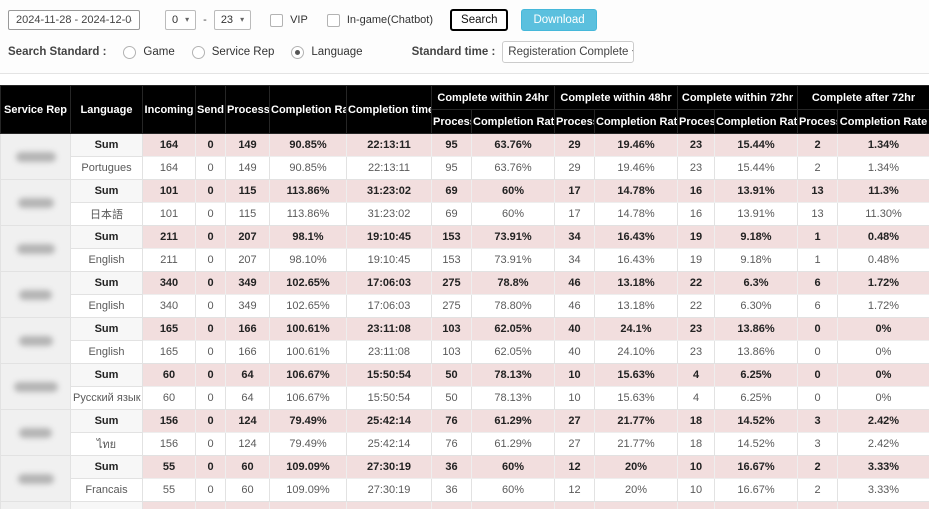  Describe the element at coordinates (818, 352) in the screenshot. I see `cell-process-after-72hr: 0` at that location.